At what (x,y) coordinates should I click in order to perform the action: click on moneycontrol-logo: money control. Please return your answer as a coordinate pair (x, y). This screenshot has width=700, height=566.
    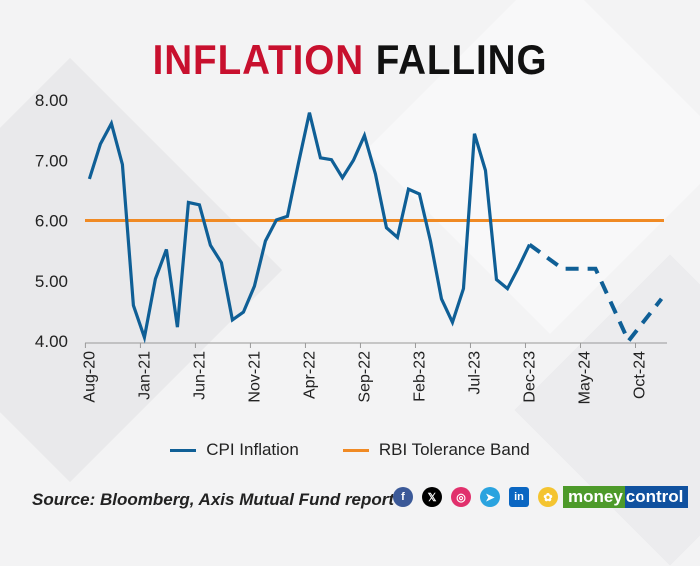
    Looking at the image, I should click on (625, 497).